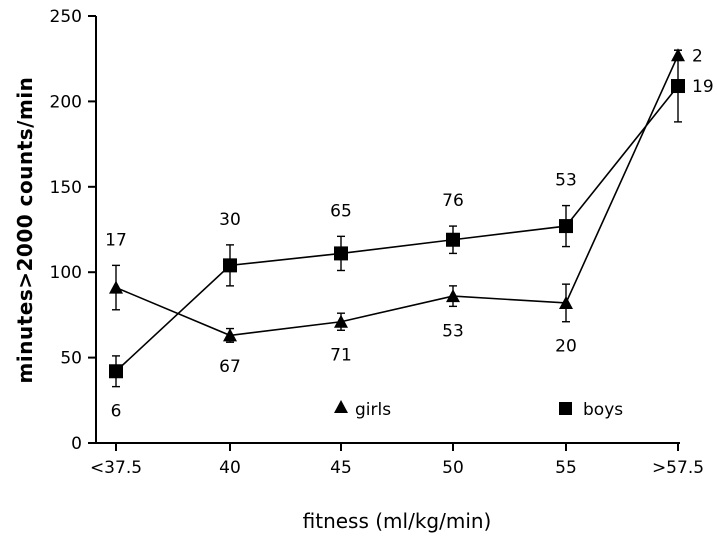 The width and height of the screenshot is (717, 540). I want to click on legend-boys-label: boys, so click(603, 410).